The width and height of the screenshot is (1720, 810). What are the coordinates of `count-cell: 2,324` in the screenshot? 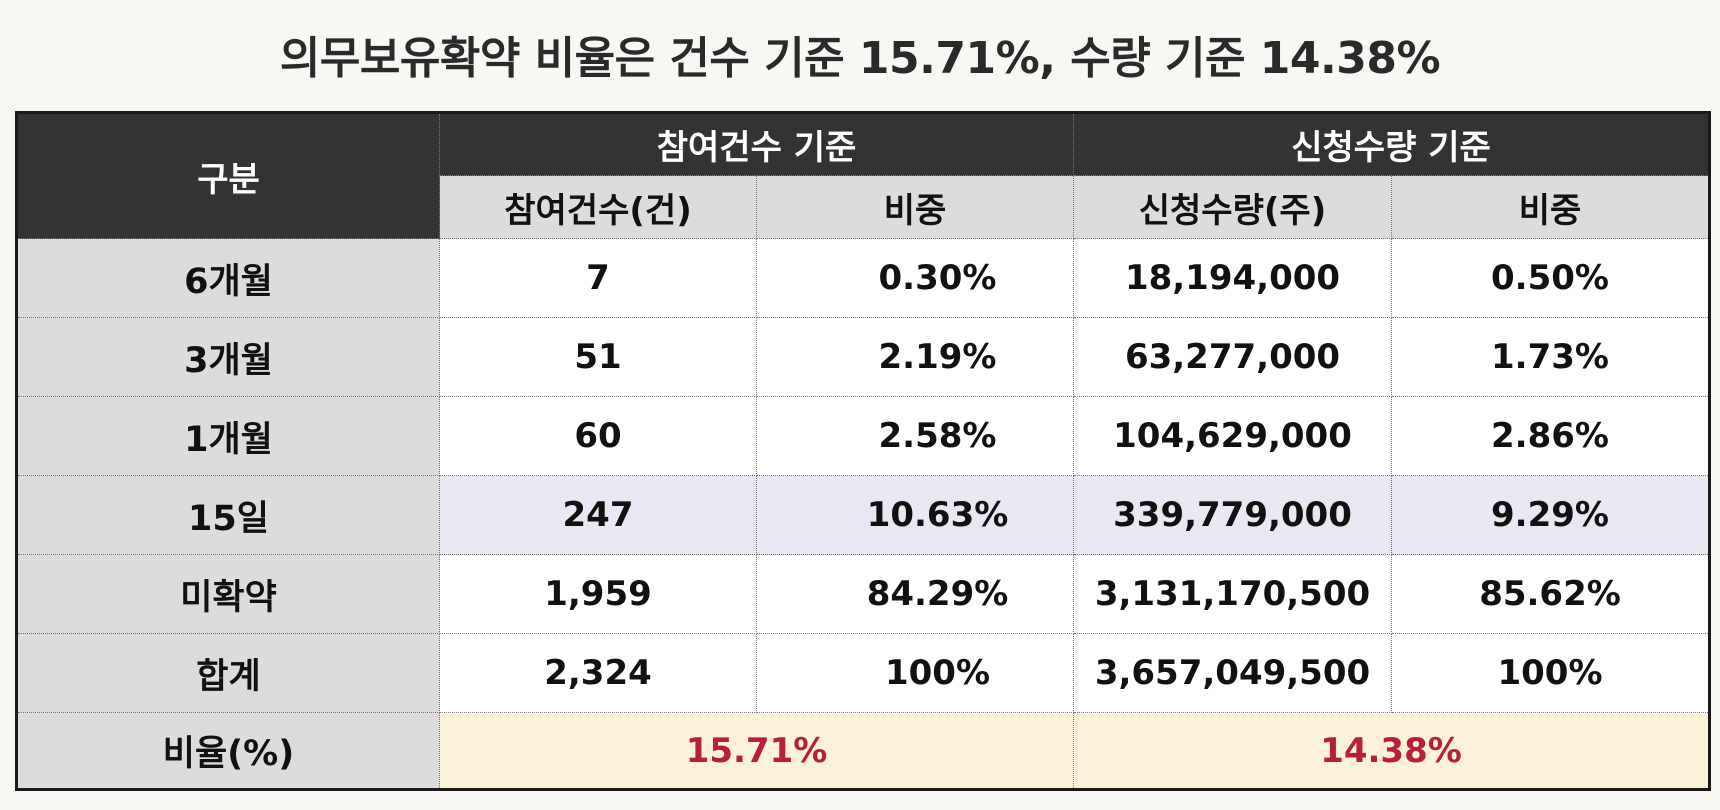 It's located at (598, 673).